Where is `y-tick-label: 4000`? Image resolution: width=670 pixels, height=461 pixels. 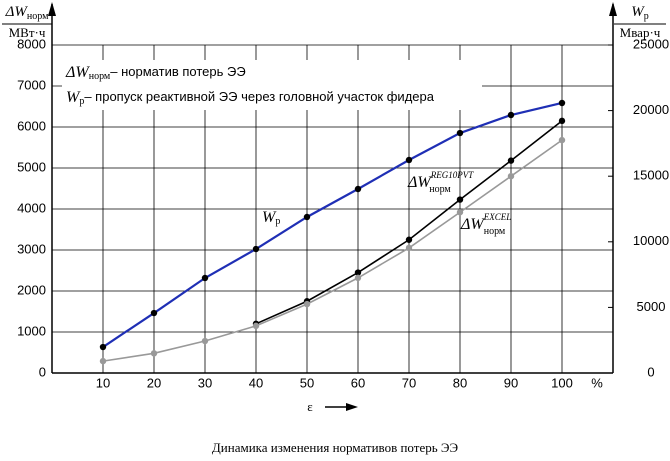
y-tick-label: 4000 is located at coordinates (31, 207).